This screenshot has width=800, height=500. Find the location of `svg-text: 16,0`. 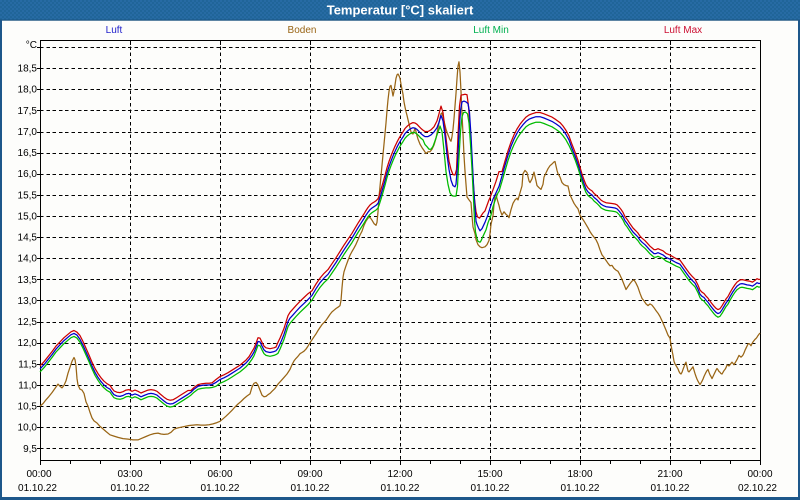

svg-text: 16,0 is located at coordinates (28, 174).